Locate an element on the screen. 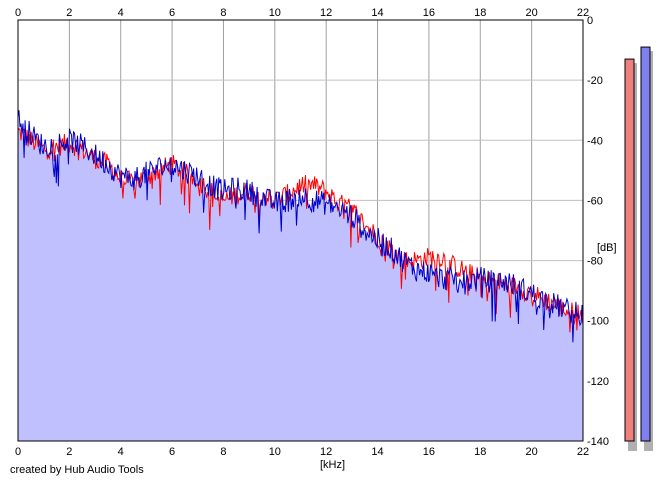 The height and width of the screenshot is (481, 664). x-tick-label-top: 4 is located at coordinates (121, 13).